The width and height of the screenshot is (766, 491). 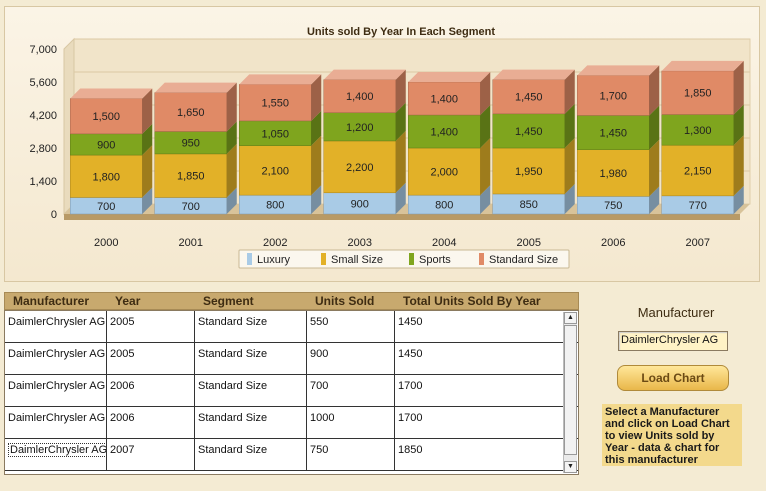 I want to click on data-label: 1,550, so click(x=275, y=104).